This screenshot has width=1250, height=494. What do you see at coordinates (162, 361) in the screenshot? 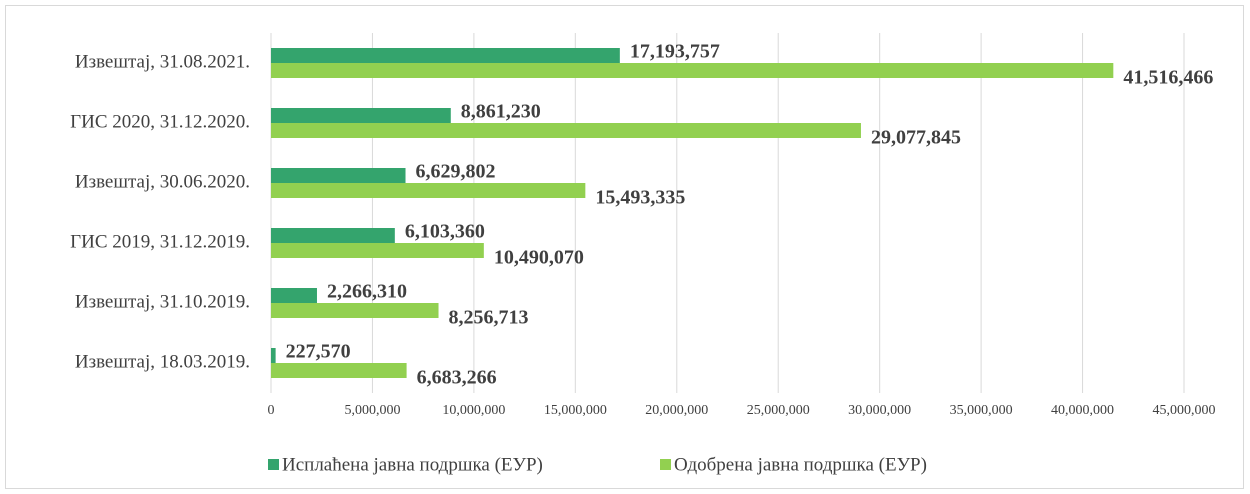
I see `y-tick-label: Извештај, 18.03.2019.` at bounding box center [162, 361].